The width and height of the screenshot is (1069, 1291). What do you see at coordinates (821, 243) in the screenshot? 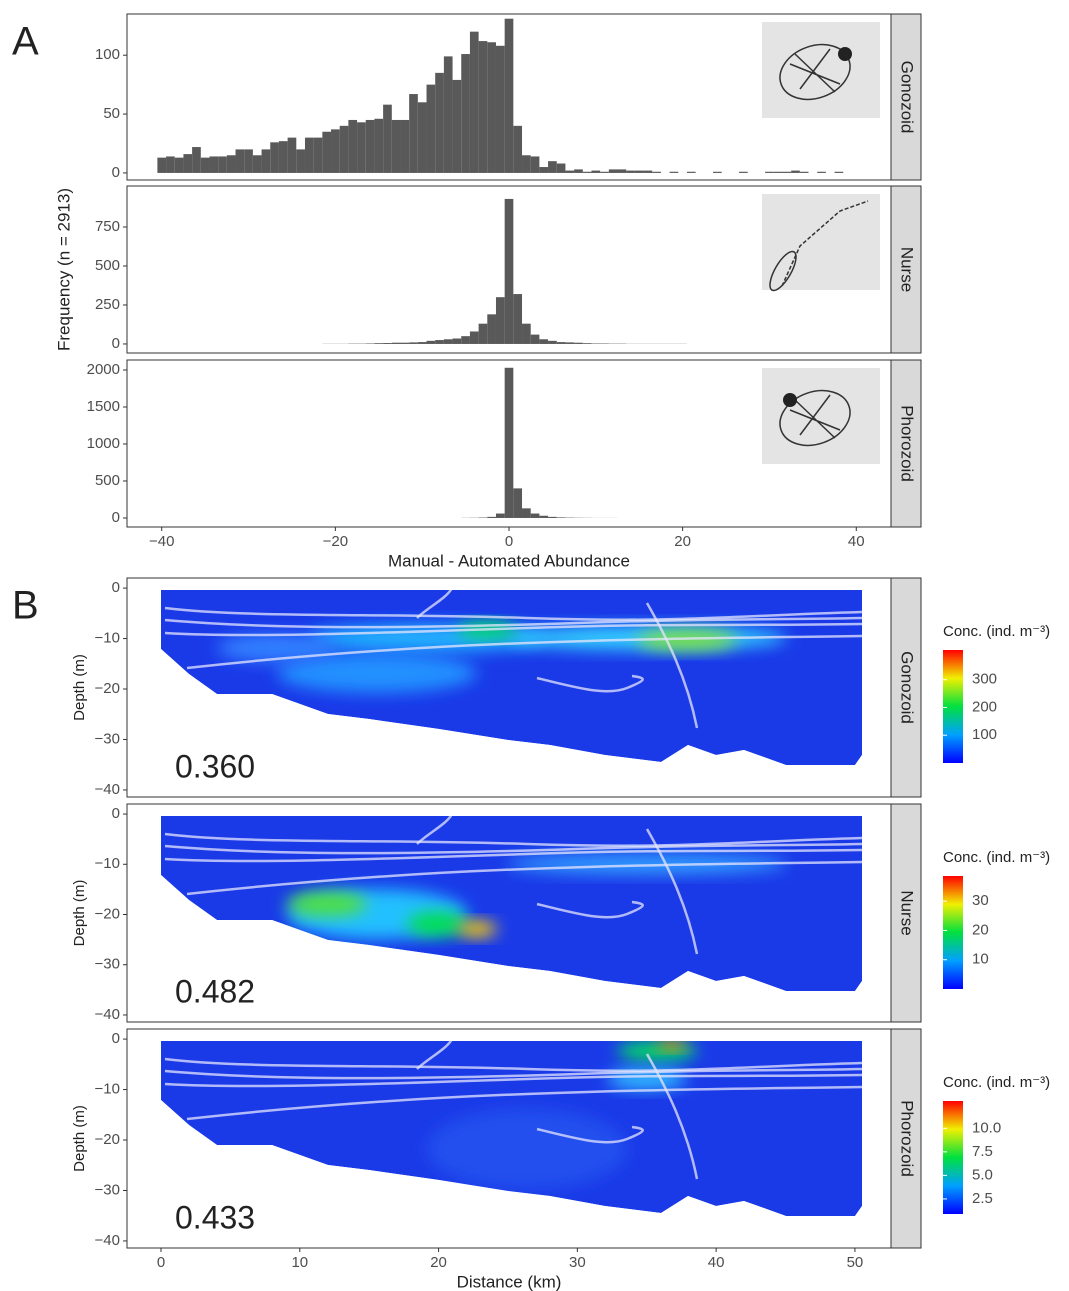
I see `specimen-image` at bounding box center [821, 243].